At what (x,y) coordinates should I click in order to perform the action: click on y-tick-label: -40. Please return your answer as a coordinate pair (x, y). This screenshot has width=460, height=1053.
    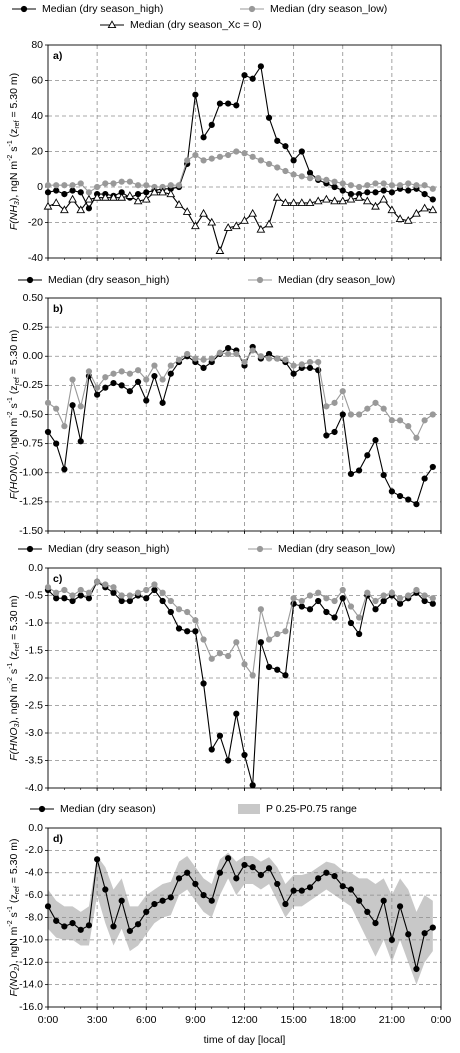
    Looking at the image, I should click on (35, 258).